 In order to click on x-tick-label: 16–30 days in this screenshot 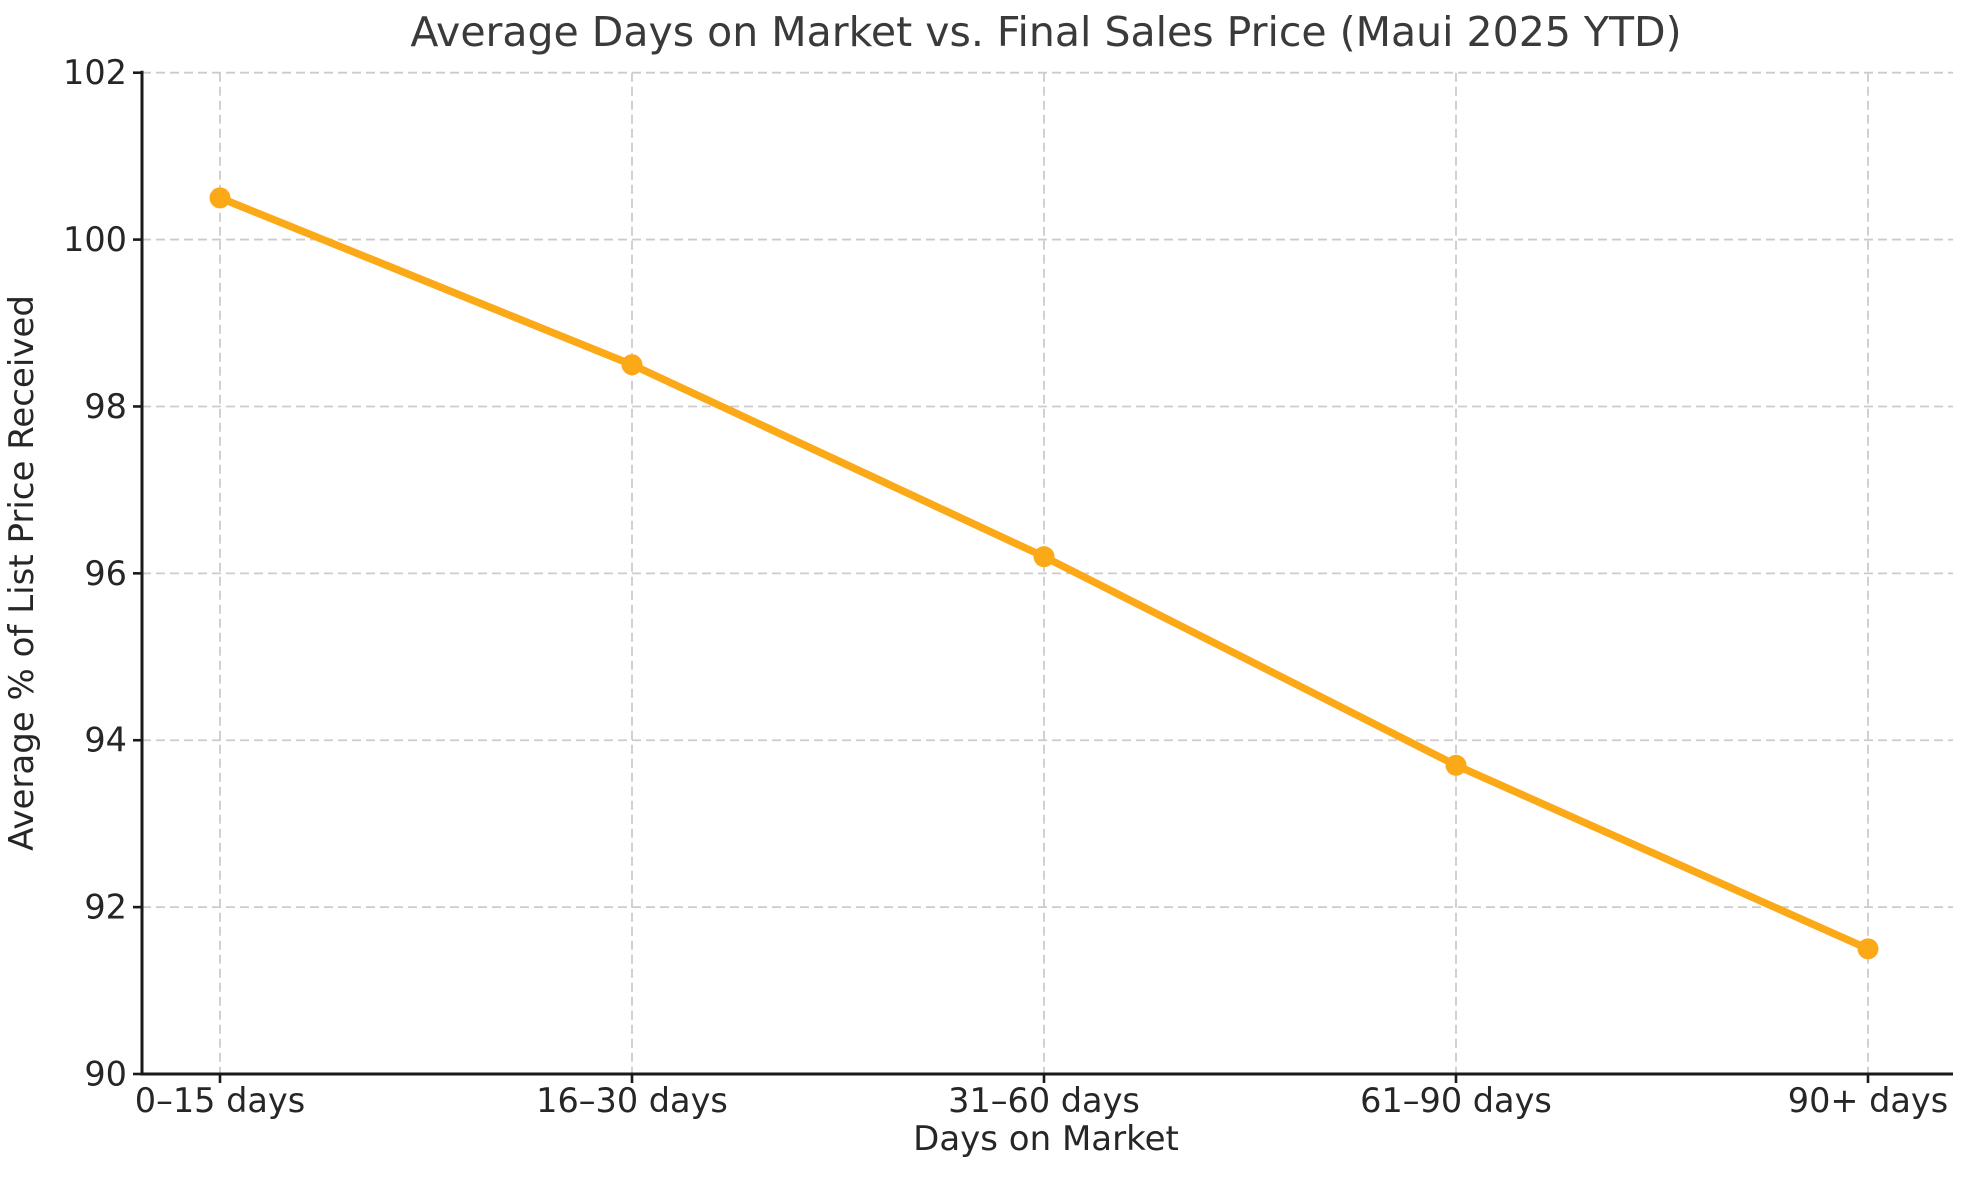, I will do `click(632, 1100)`.